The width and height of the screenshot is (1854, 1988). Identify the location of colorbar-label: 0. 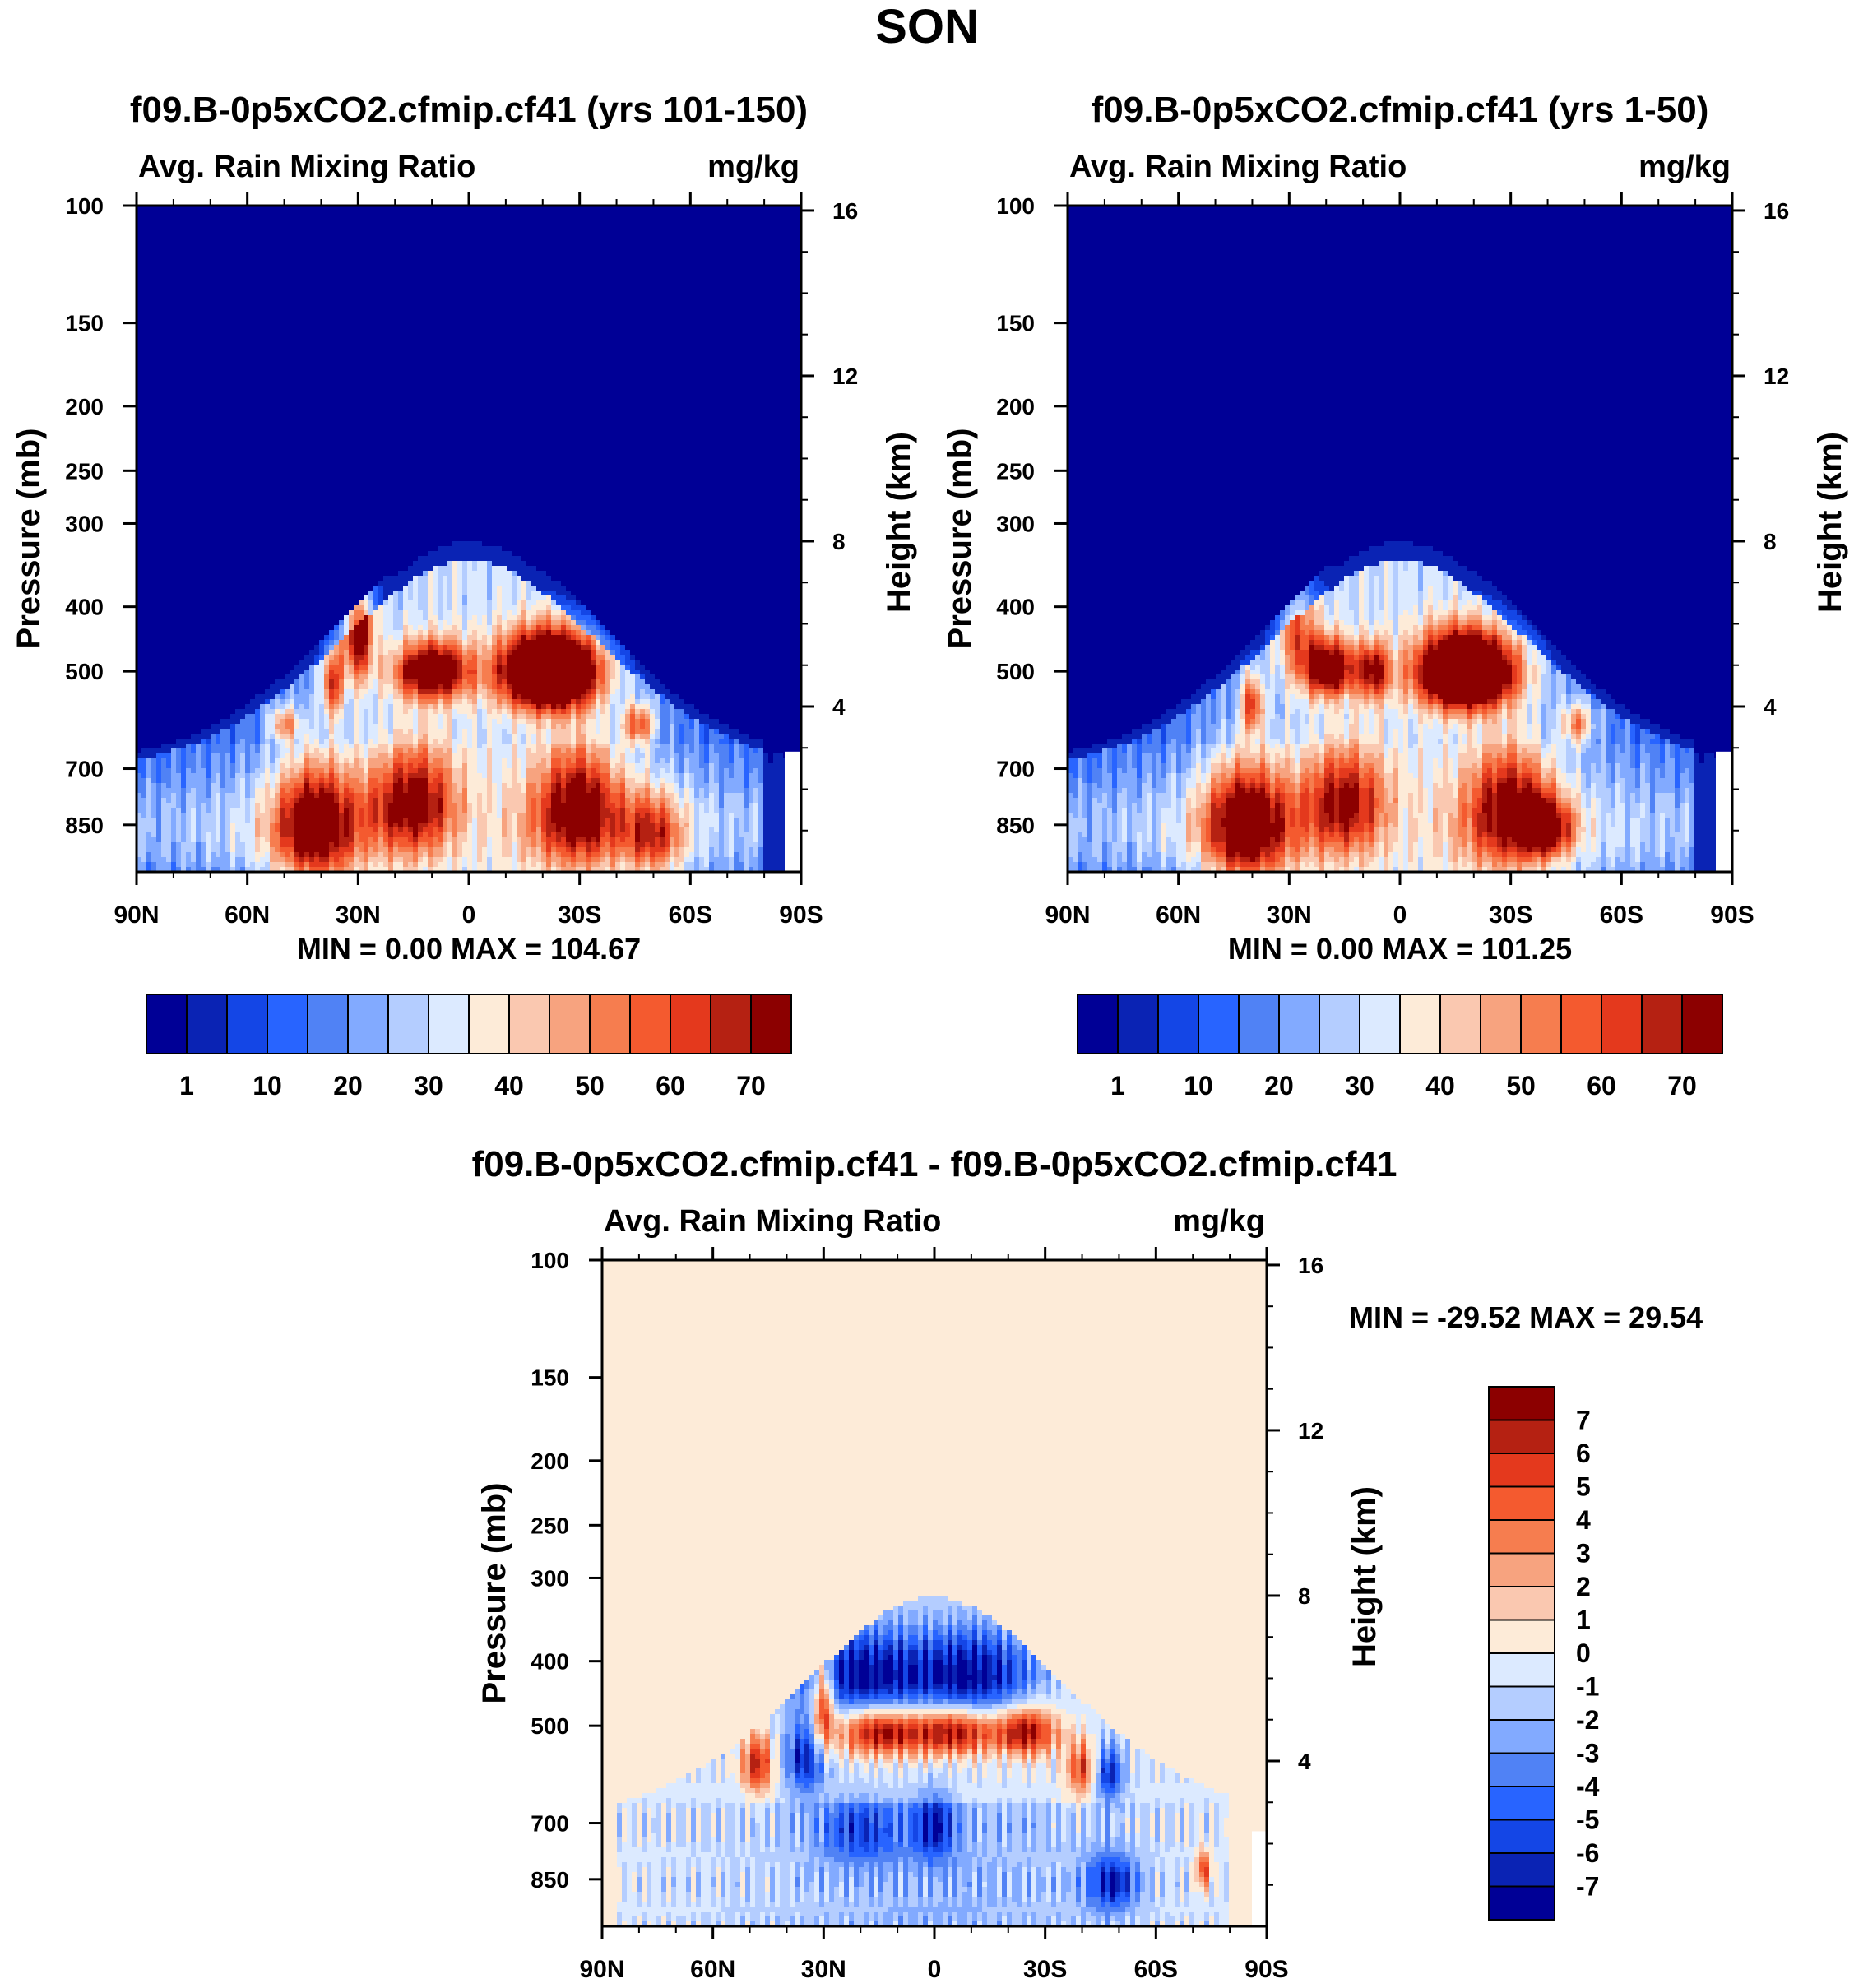
(1583, 1653).